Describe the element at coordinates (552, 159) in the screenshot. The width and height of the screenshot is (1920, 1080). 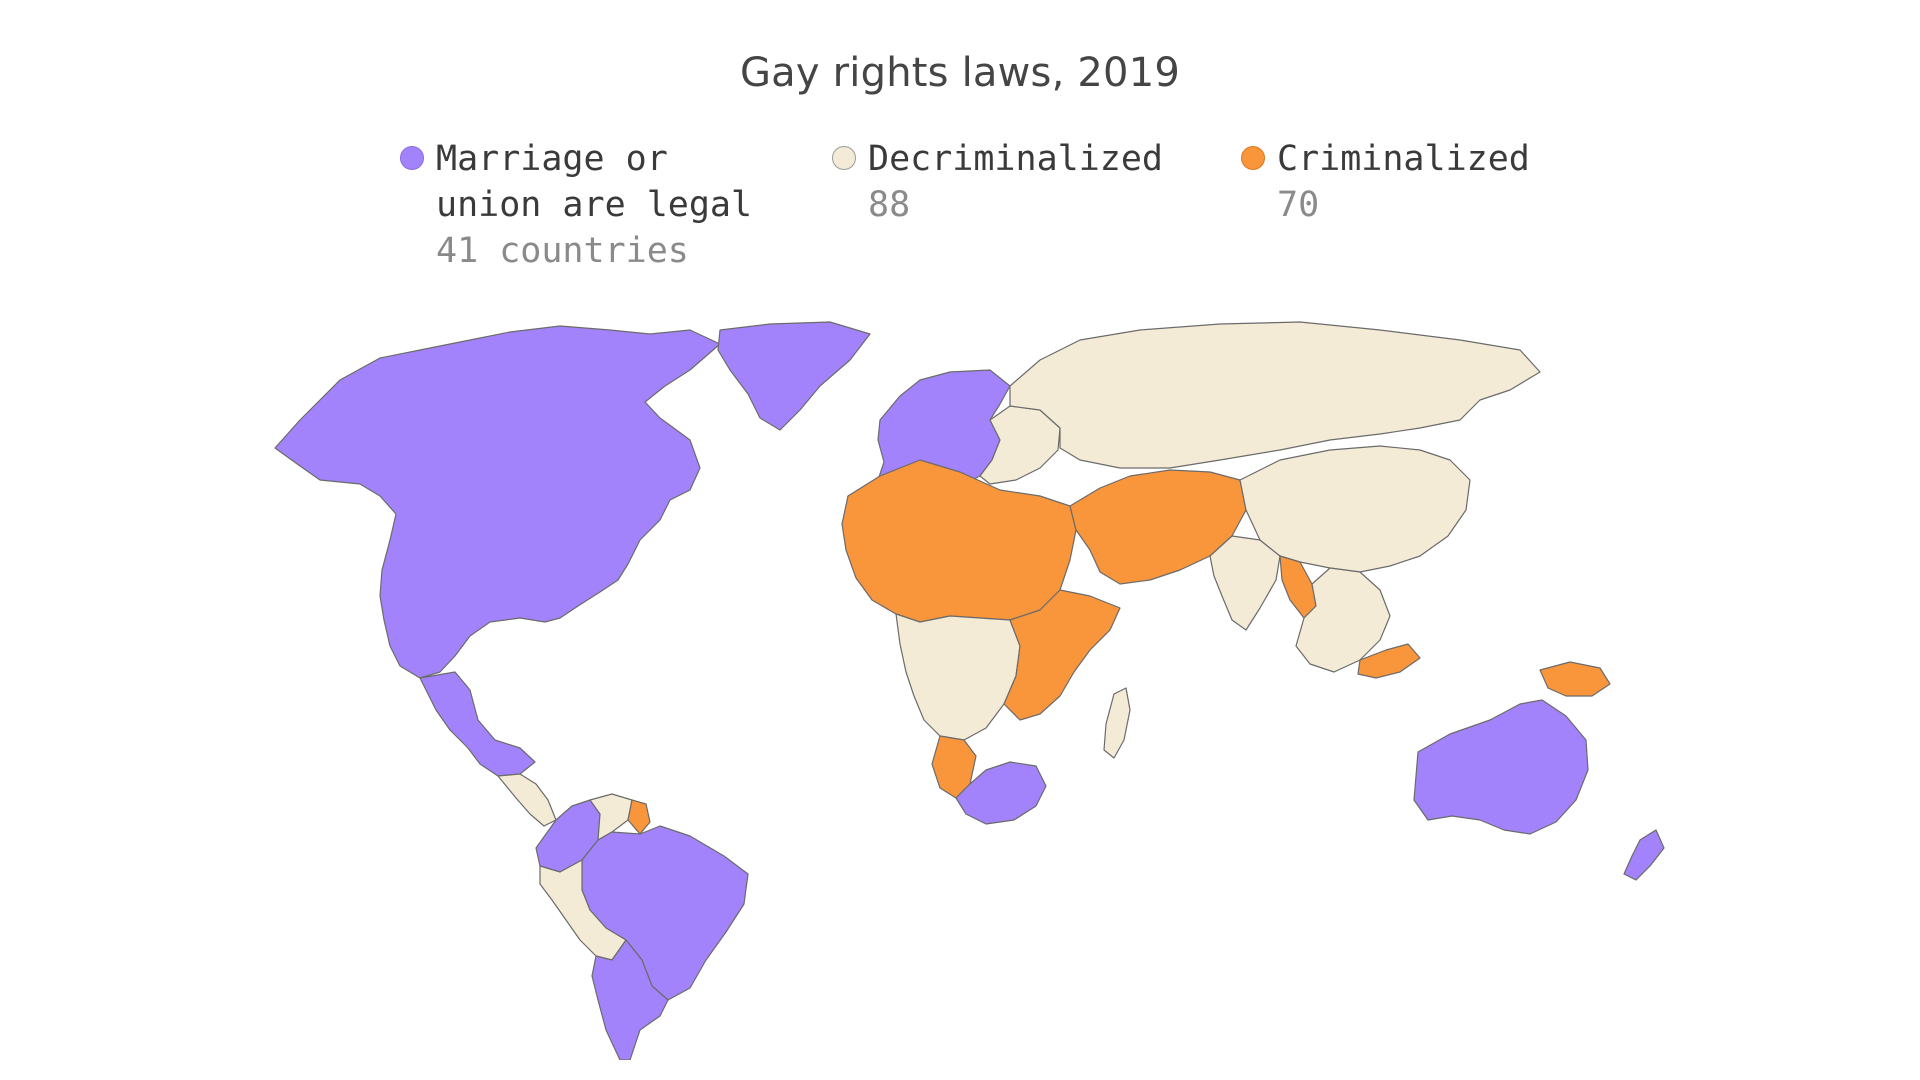
I see `legend-label-marriage-line1: Marriage or` at that location.